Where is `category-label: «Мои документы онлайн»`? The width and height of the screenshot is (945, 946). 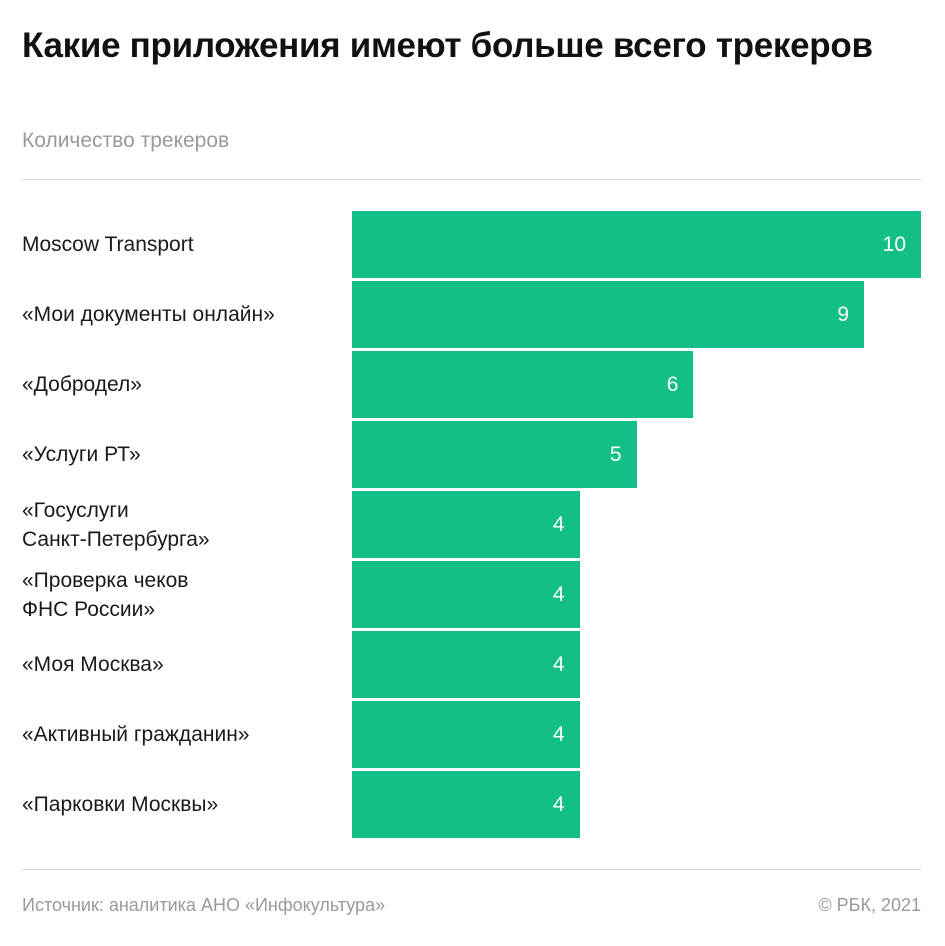 category-label: «Мои документы онлайн» is located at coordinates (148, 314).